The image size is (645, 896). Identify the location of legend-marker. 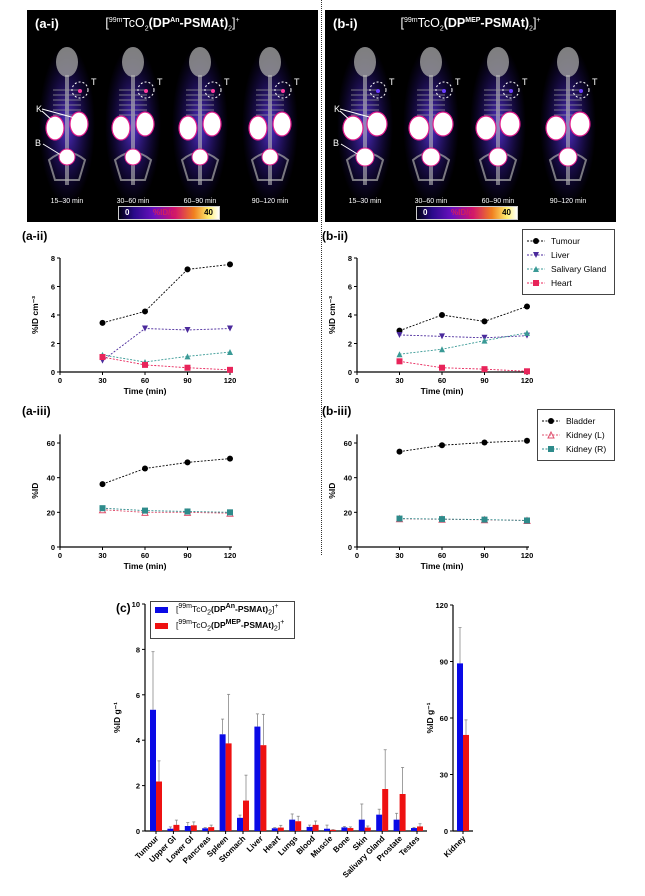
(551, 449).